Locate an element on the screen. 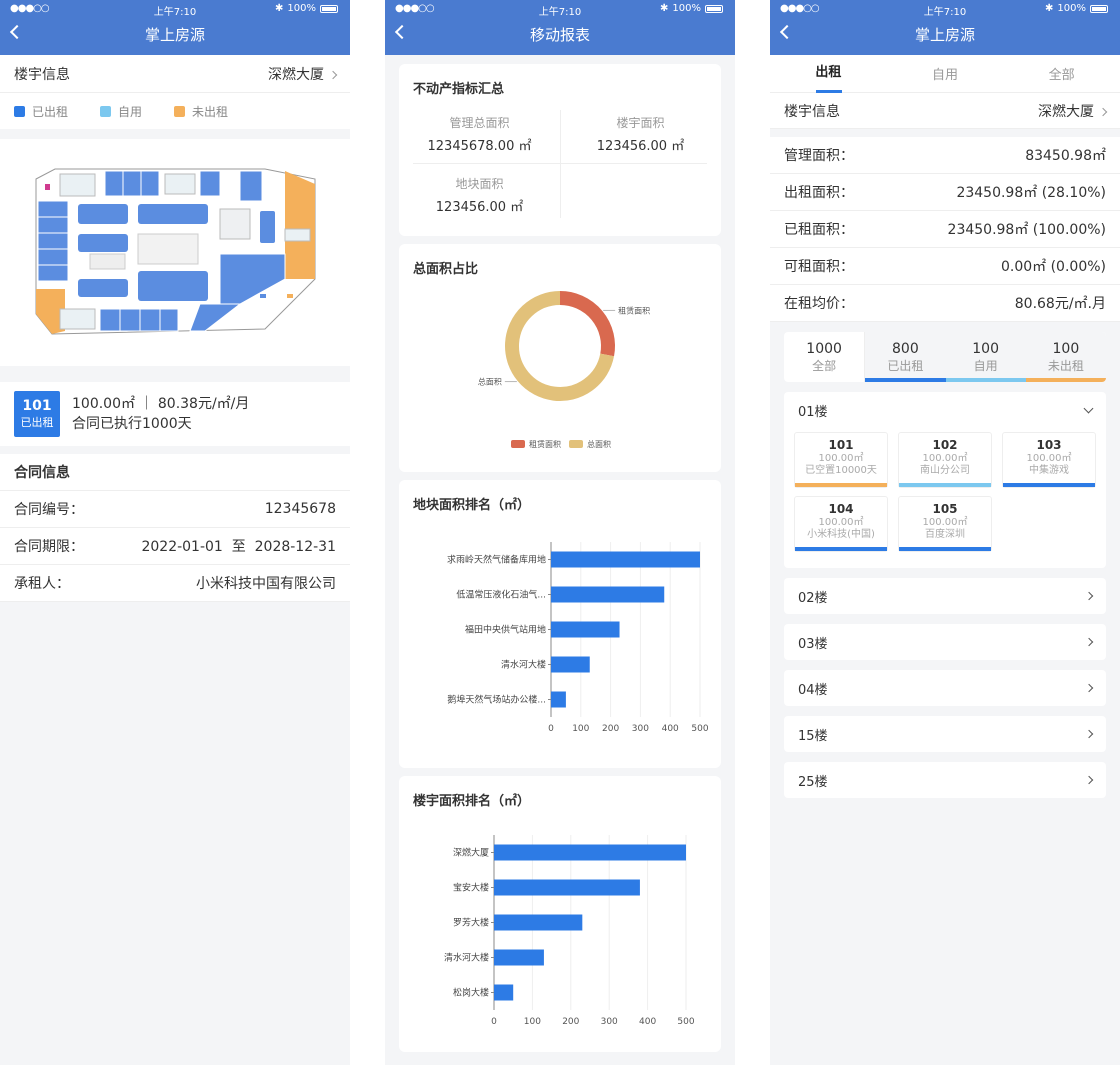 The height and width of the screenshot is (1065, 1120). count-vacant: 100 未出租 is located at coordinates (1065, 357).